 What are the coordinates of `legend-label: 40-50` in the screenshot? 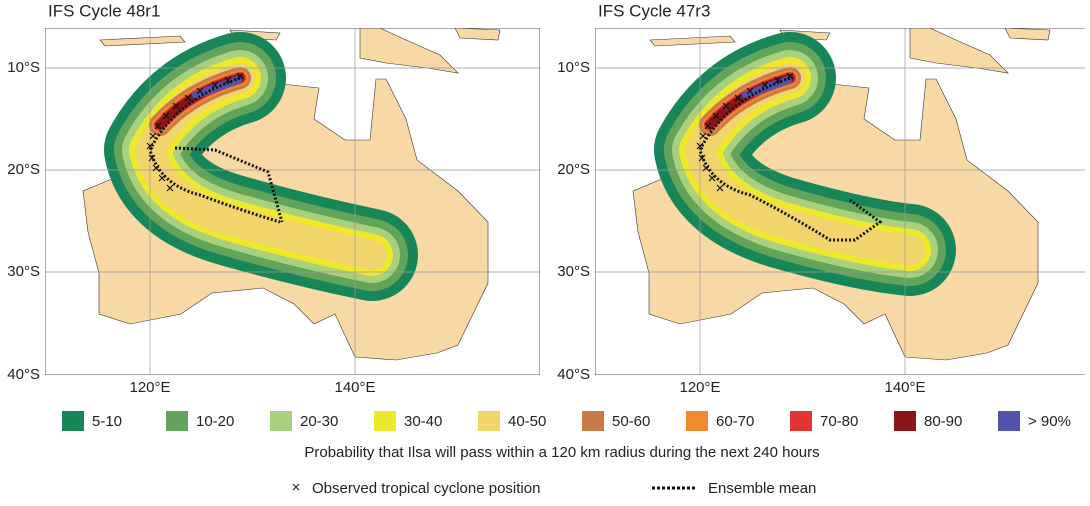 It's located at (527, 421).